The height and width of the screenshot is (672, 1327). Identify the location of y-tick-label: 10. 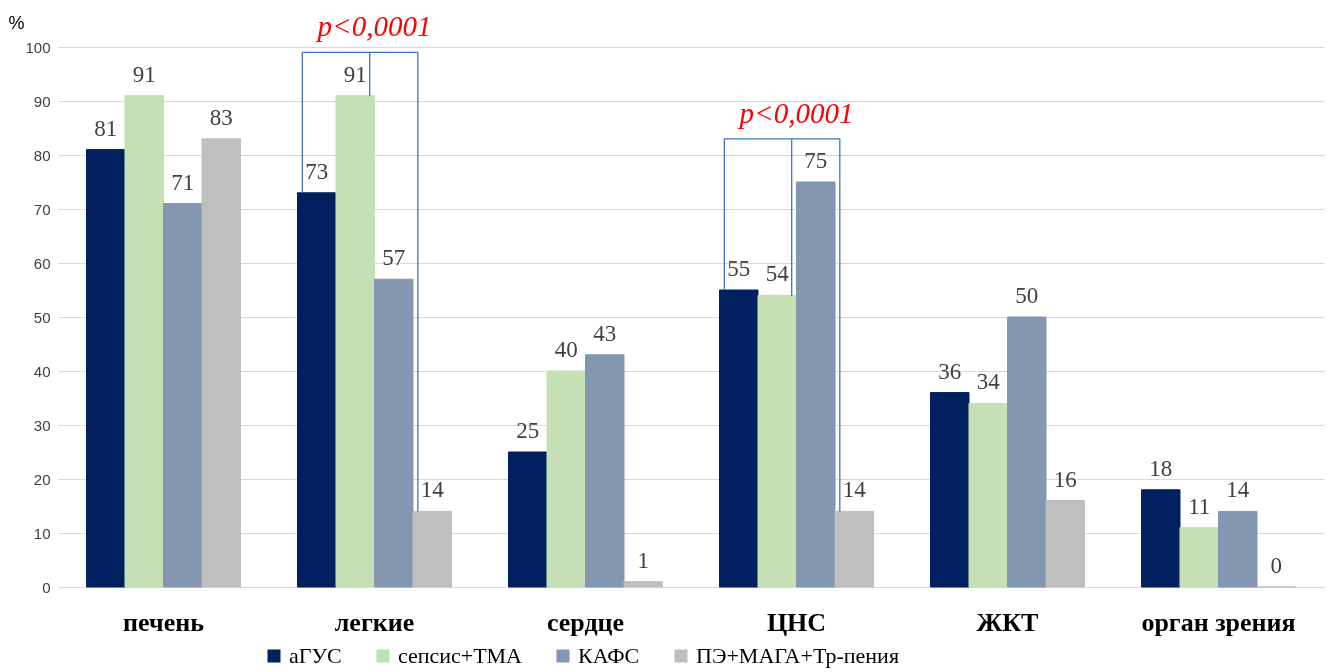
(42, 533).